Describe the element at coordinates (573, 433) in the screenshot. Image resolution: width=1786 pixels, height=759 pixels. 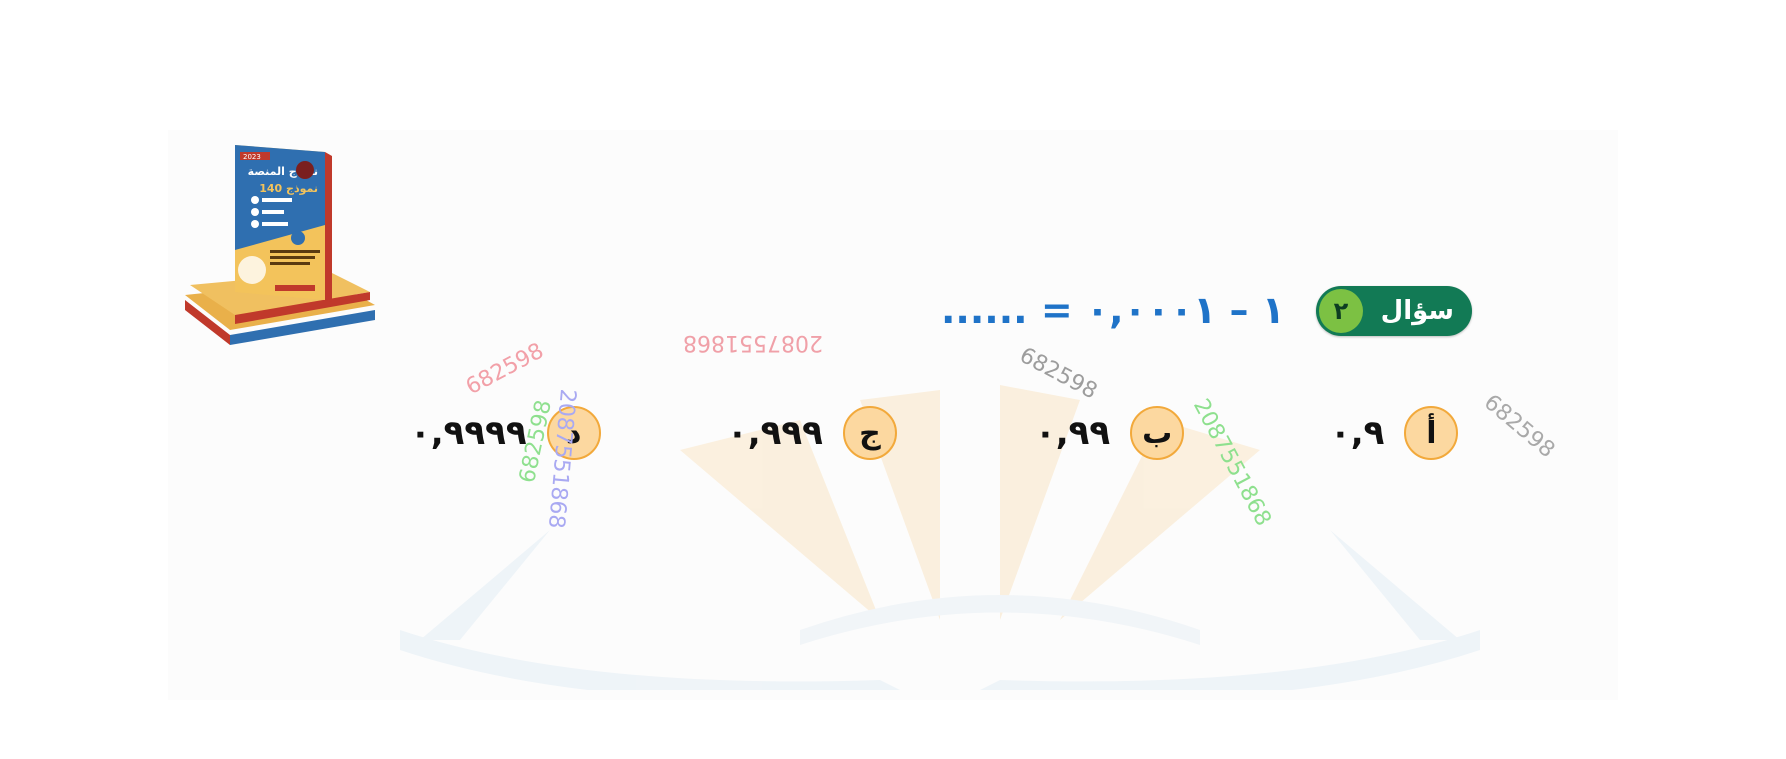
I see `option-letter: د` at that location.